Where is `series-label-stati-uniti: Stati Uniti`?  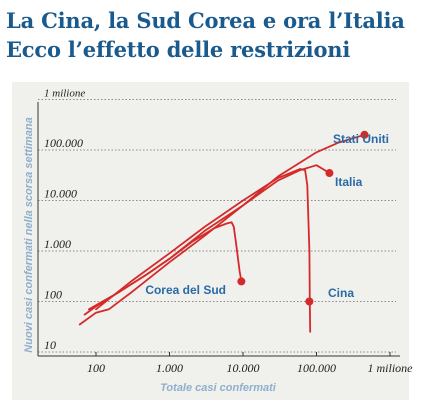 series-label-stati-uniti: Stati Uniti is located at coordinates (361, 139).